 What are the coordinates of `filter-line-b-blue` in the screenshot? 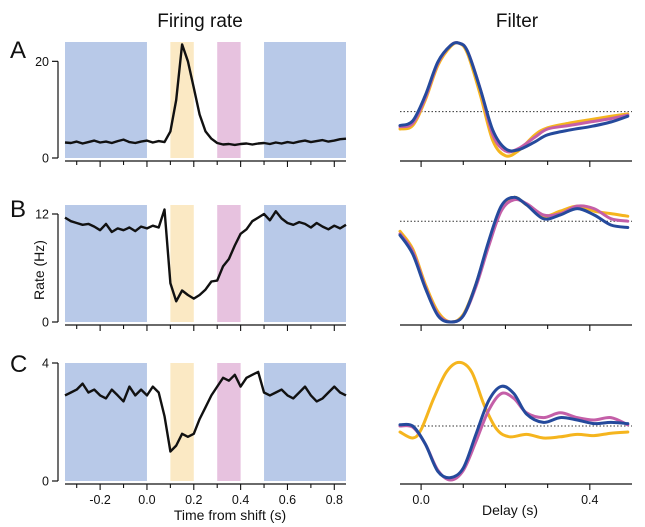 It's located at (514, 259).